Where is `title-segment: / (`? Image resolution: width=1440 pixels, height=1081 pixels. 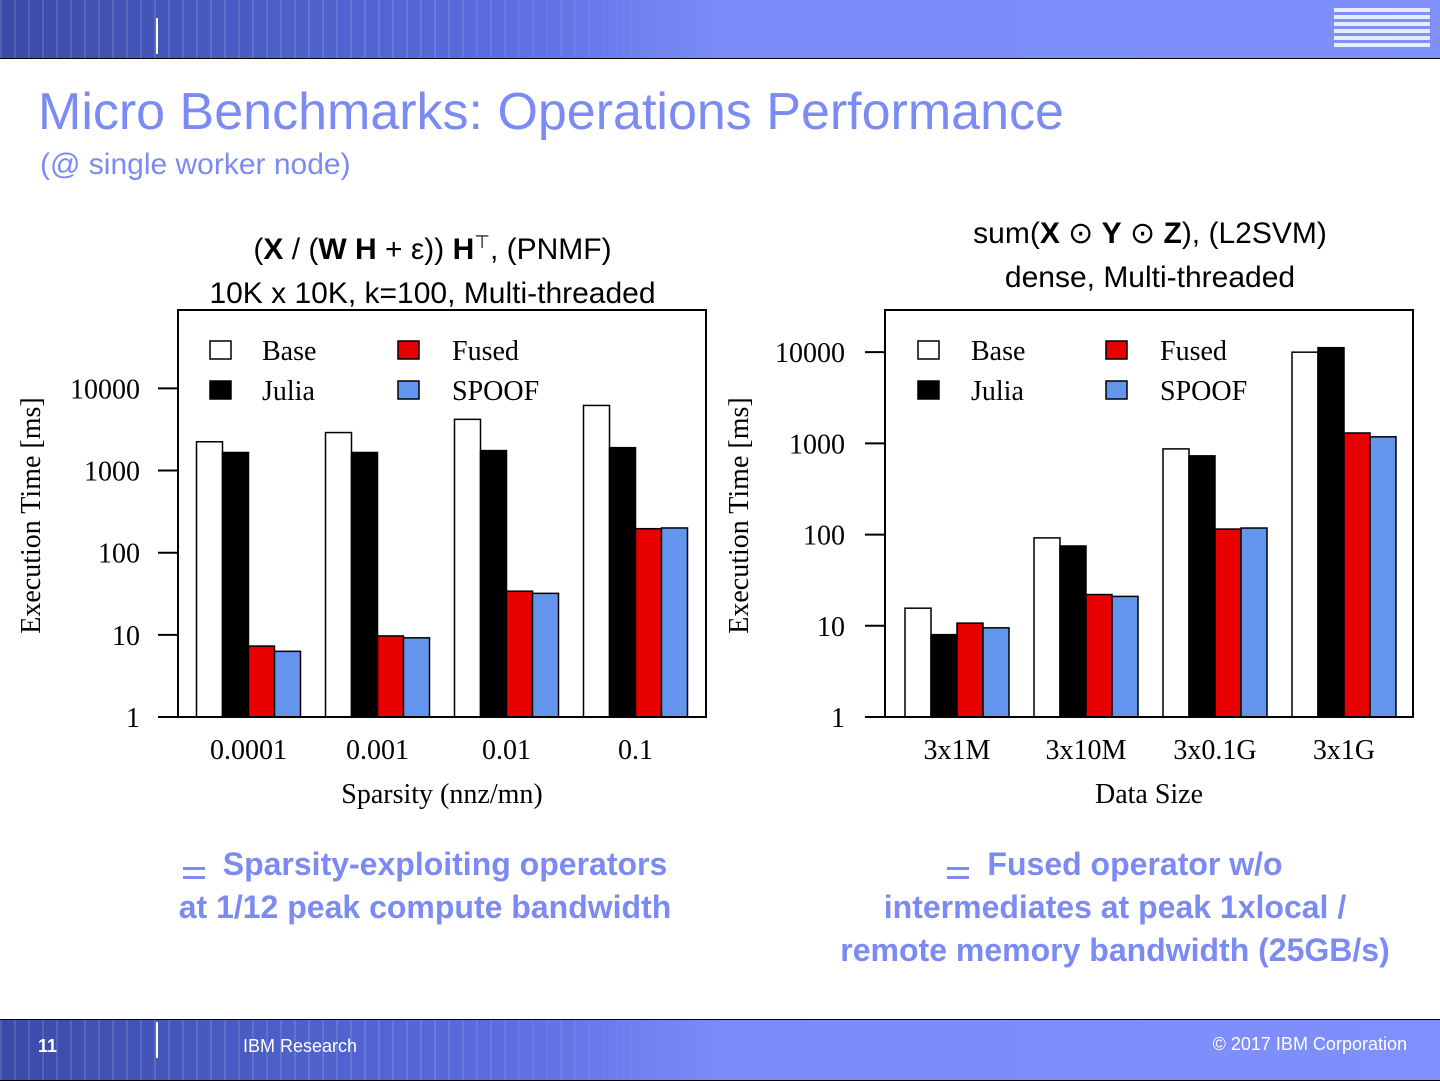
title-segment: / ( is located at coordinates (301, 249).